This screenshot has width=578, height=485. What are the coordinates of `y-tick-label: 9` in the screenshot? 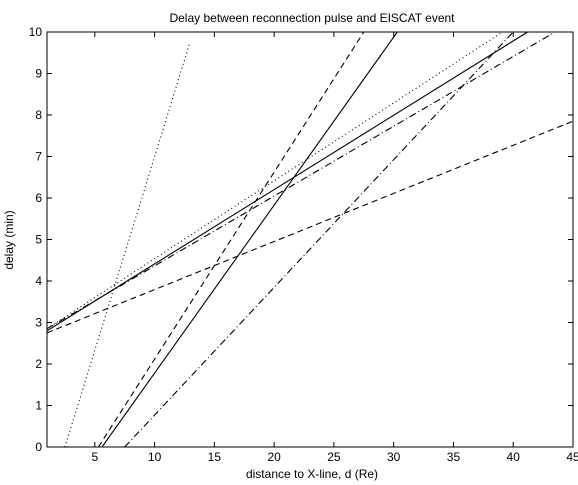 It's located at (38, 74).